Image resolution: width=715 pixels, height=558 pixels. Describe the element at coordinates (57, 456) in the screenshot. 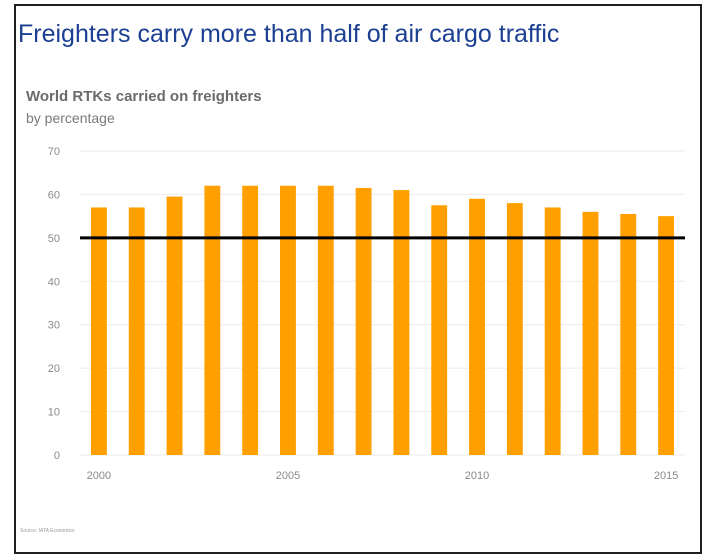

I see `y-tick-label: 0` at that location.